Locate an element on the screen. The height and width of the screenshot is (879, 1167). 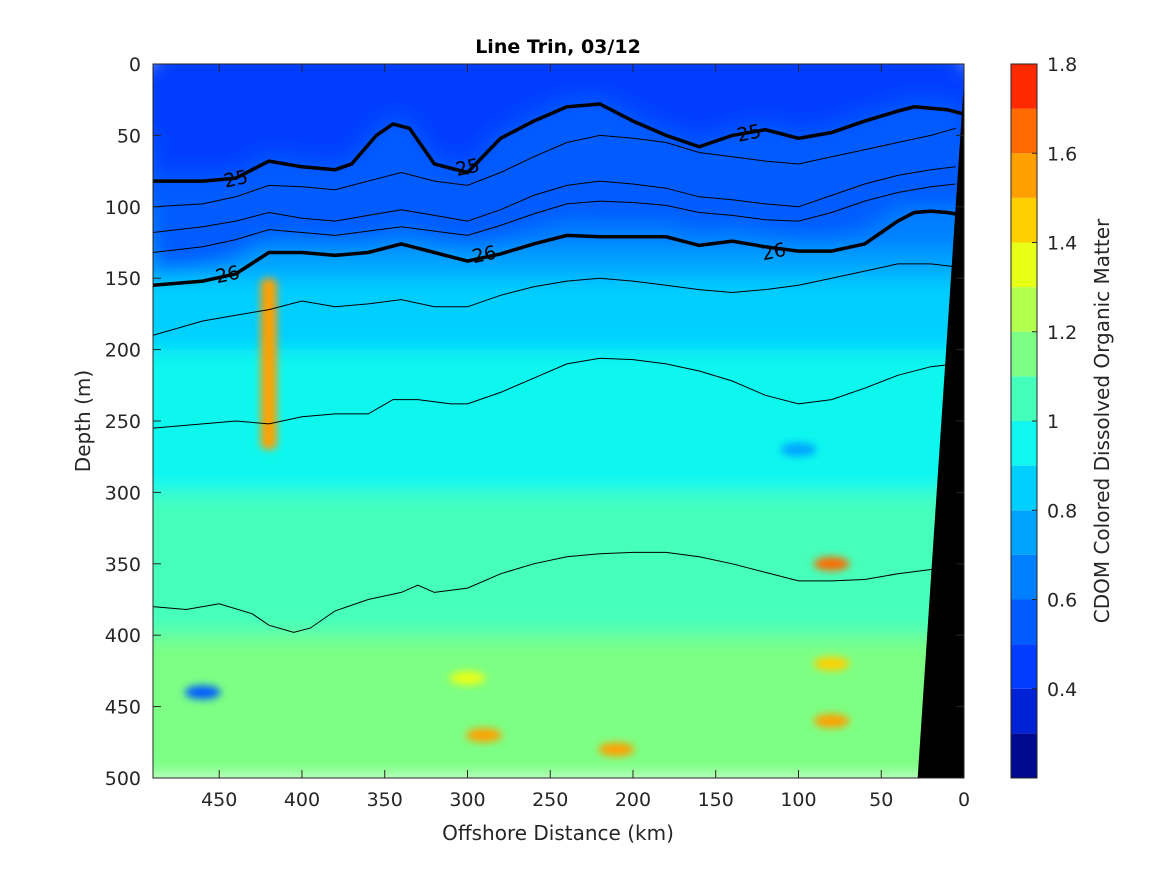
x-tick-label: 150 is located at coordinates (716, 800).